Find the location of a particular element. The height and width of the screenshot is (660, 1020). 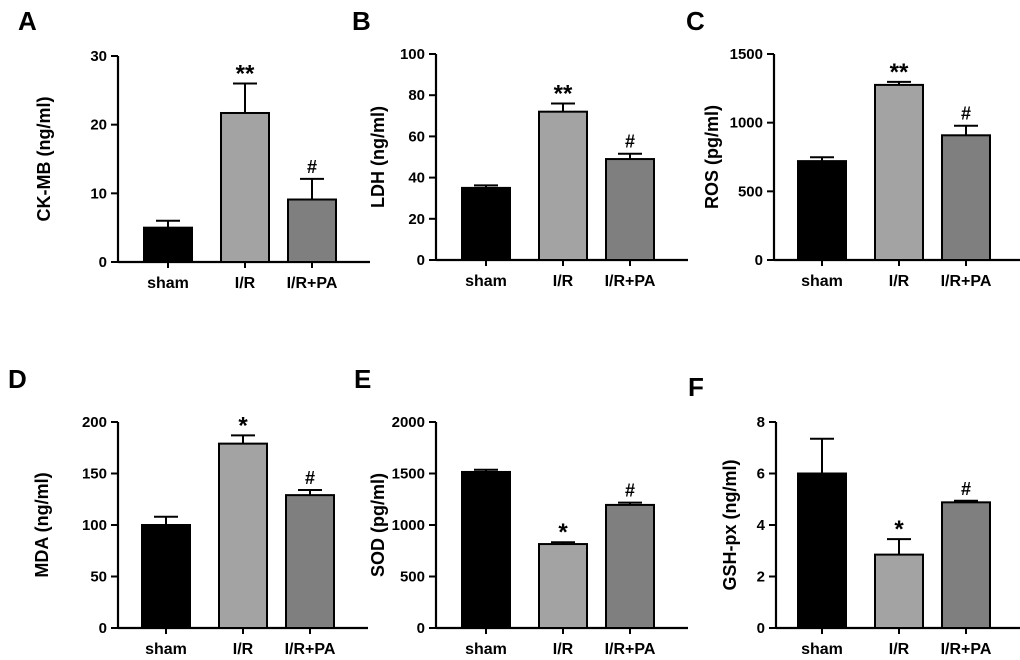

chart-panel-a: A 0 10 20 30 CK-MB (ng/ml) sham I/R ** I/R+PA # is located at coordinates (194, 149).